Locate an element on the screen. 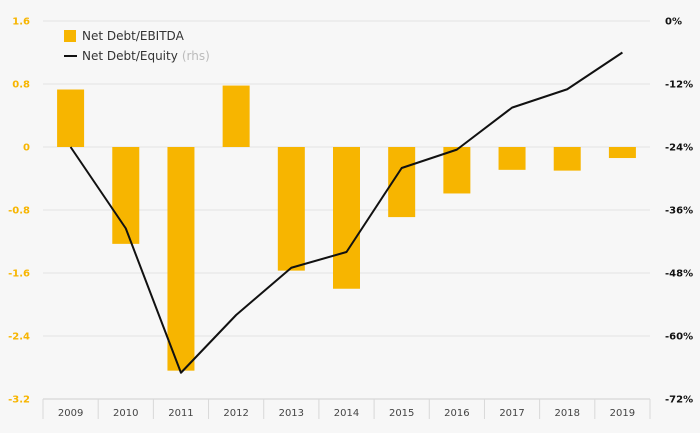 Image resolution: width=700 pixels, height=433 pixels. y-right-tick-label: -36% is located at coordinates (679, 211).